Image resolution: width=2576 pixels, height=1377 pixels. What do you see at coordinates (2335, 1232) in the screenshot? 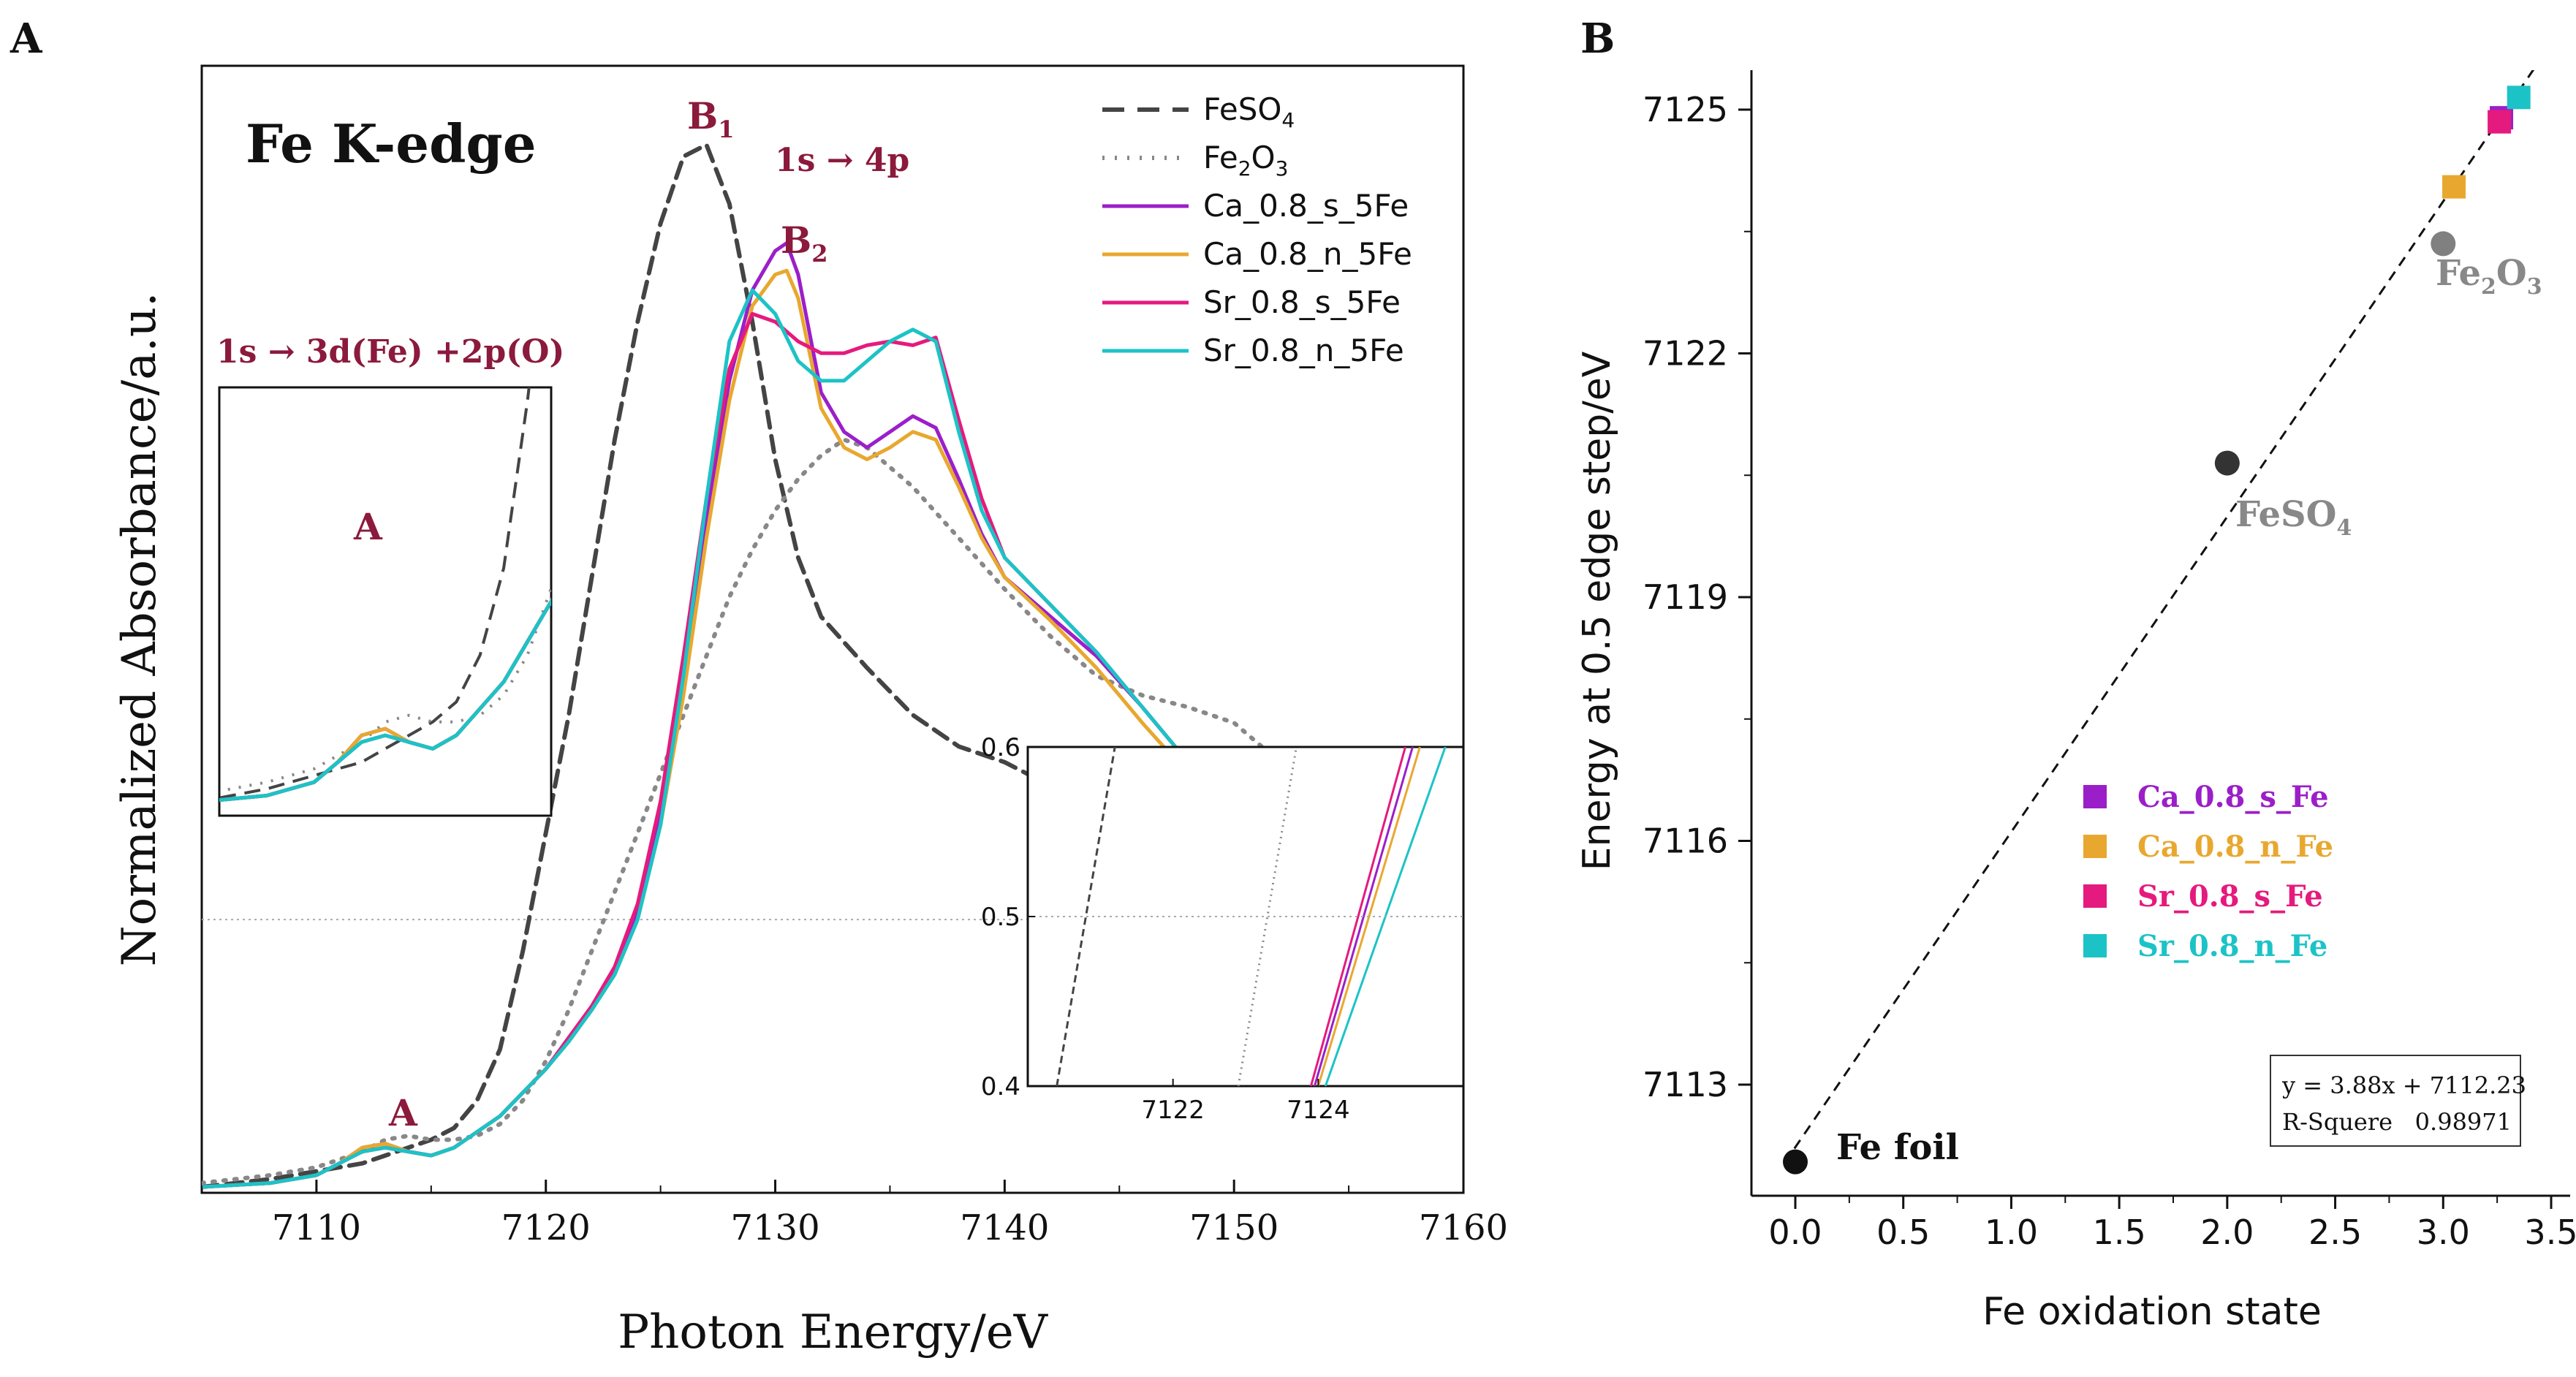
I see `panel-b-xtick-label: 2.5` at bounding box center [2335, 1232].